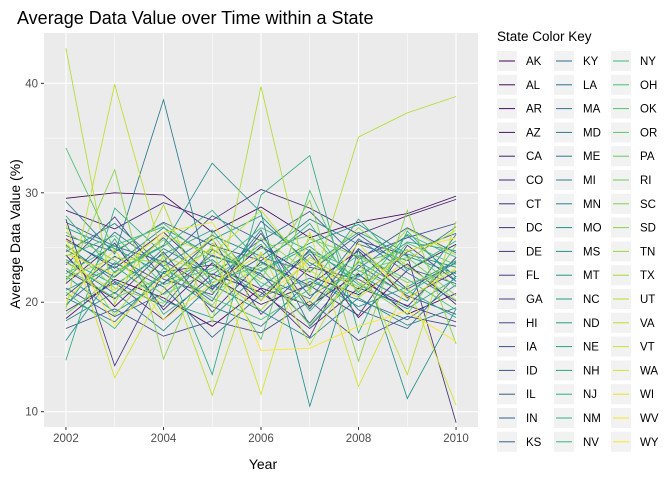  I want to click on series-line-mt, so click(261, 286).